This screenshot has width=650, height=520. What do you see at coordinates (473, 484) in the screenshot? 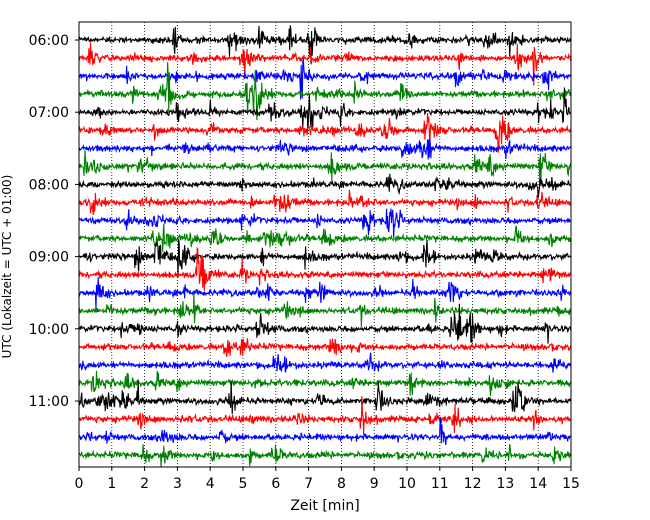
I see `x-tick-label: 12` at bounding box center [473, 484].